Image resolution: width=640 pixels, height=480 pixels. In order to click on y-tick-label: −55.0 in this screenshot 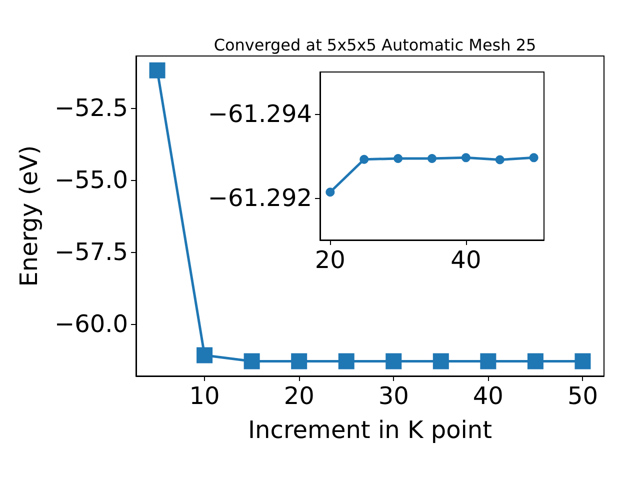, I will do `click(91, 180)`.